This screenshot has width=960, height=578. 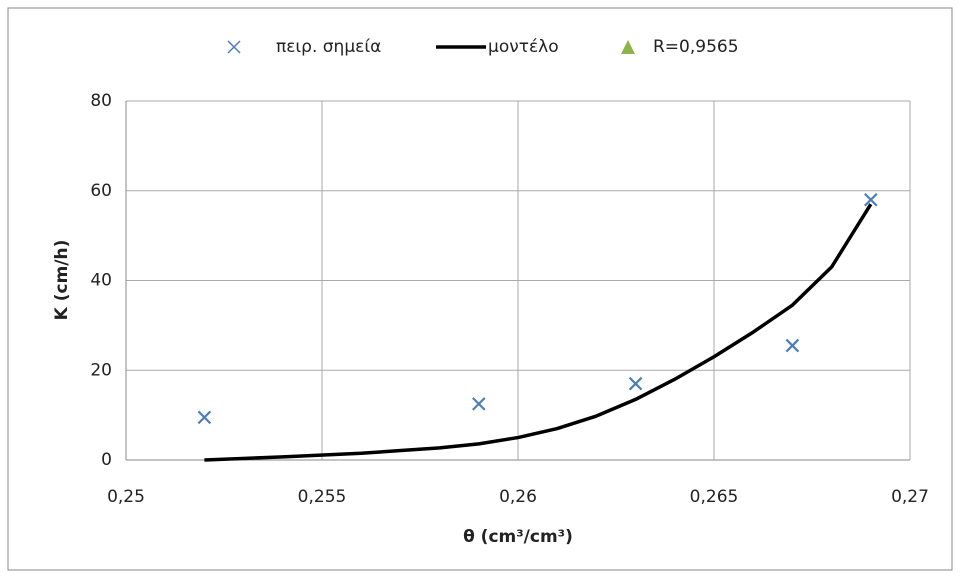 What do you see at coordinates (518, 537) in the screenshot?
I see `x-axis-title: θ (cm³/cm³)` at bounding box center [518, 537].